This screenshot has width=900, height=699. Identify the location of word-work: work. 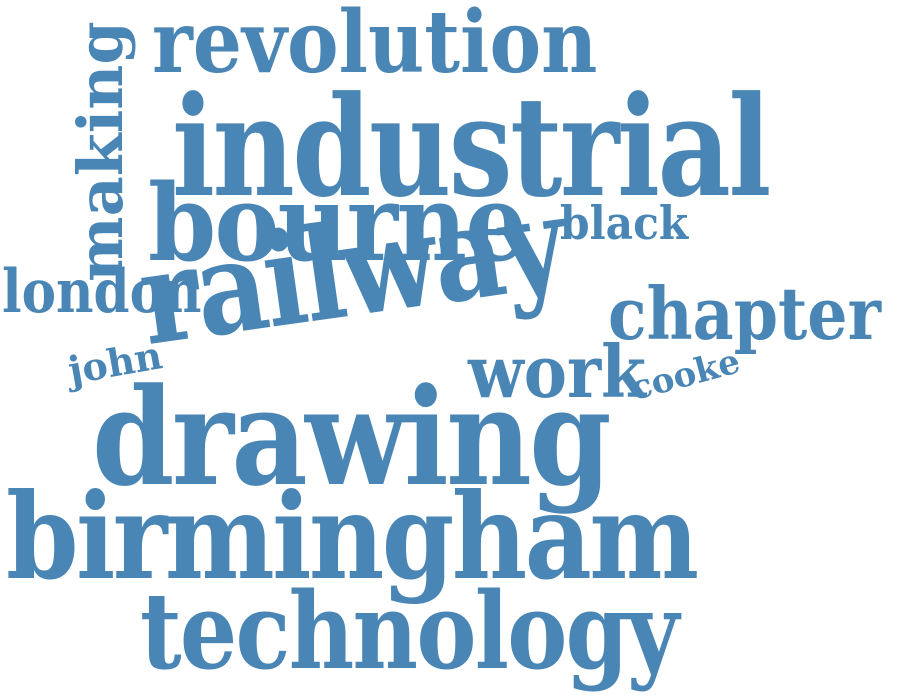
(557, 371).